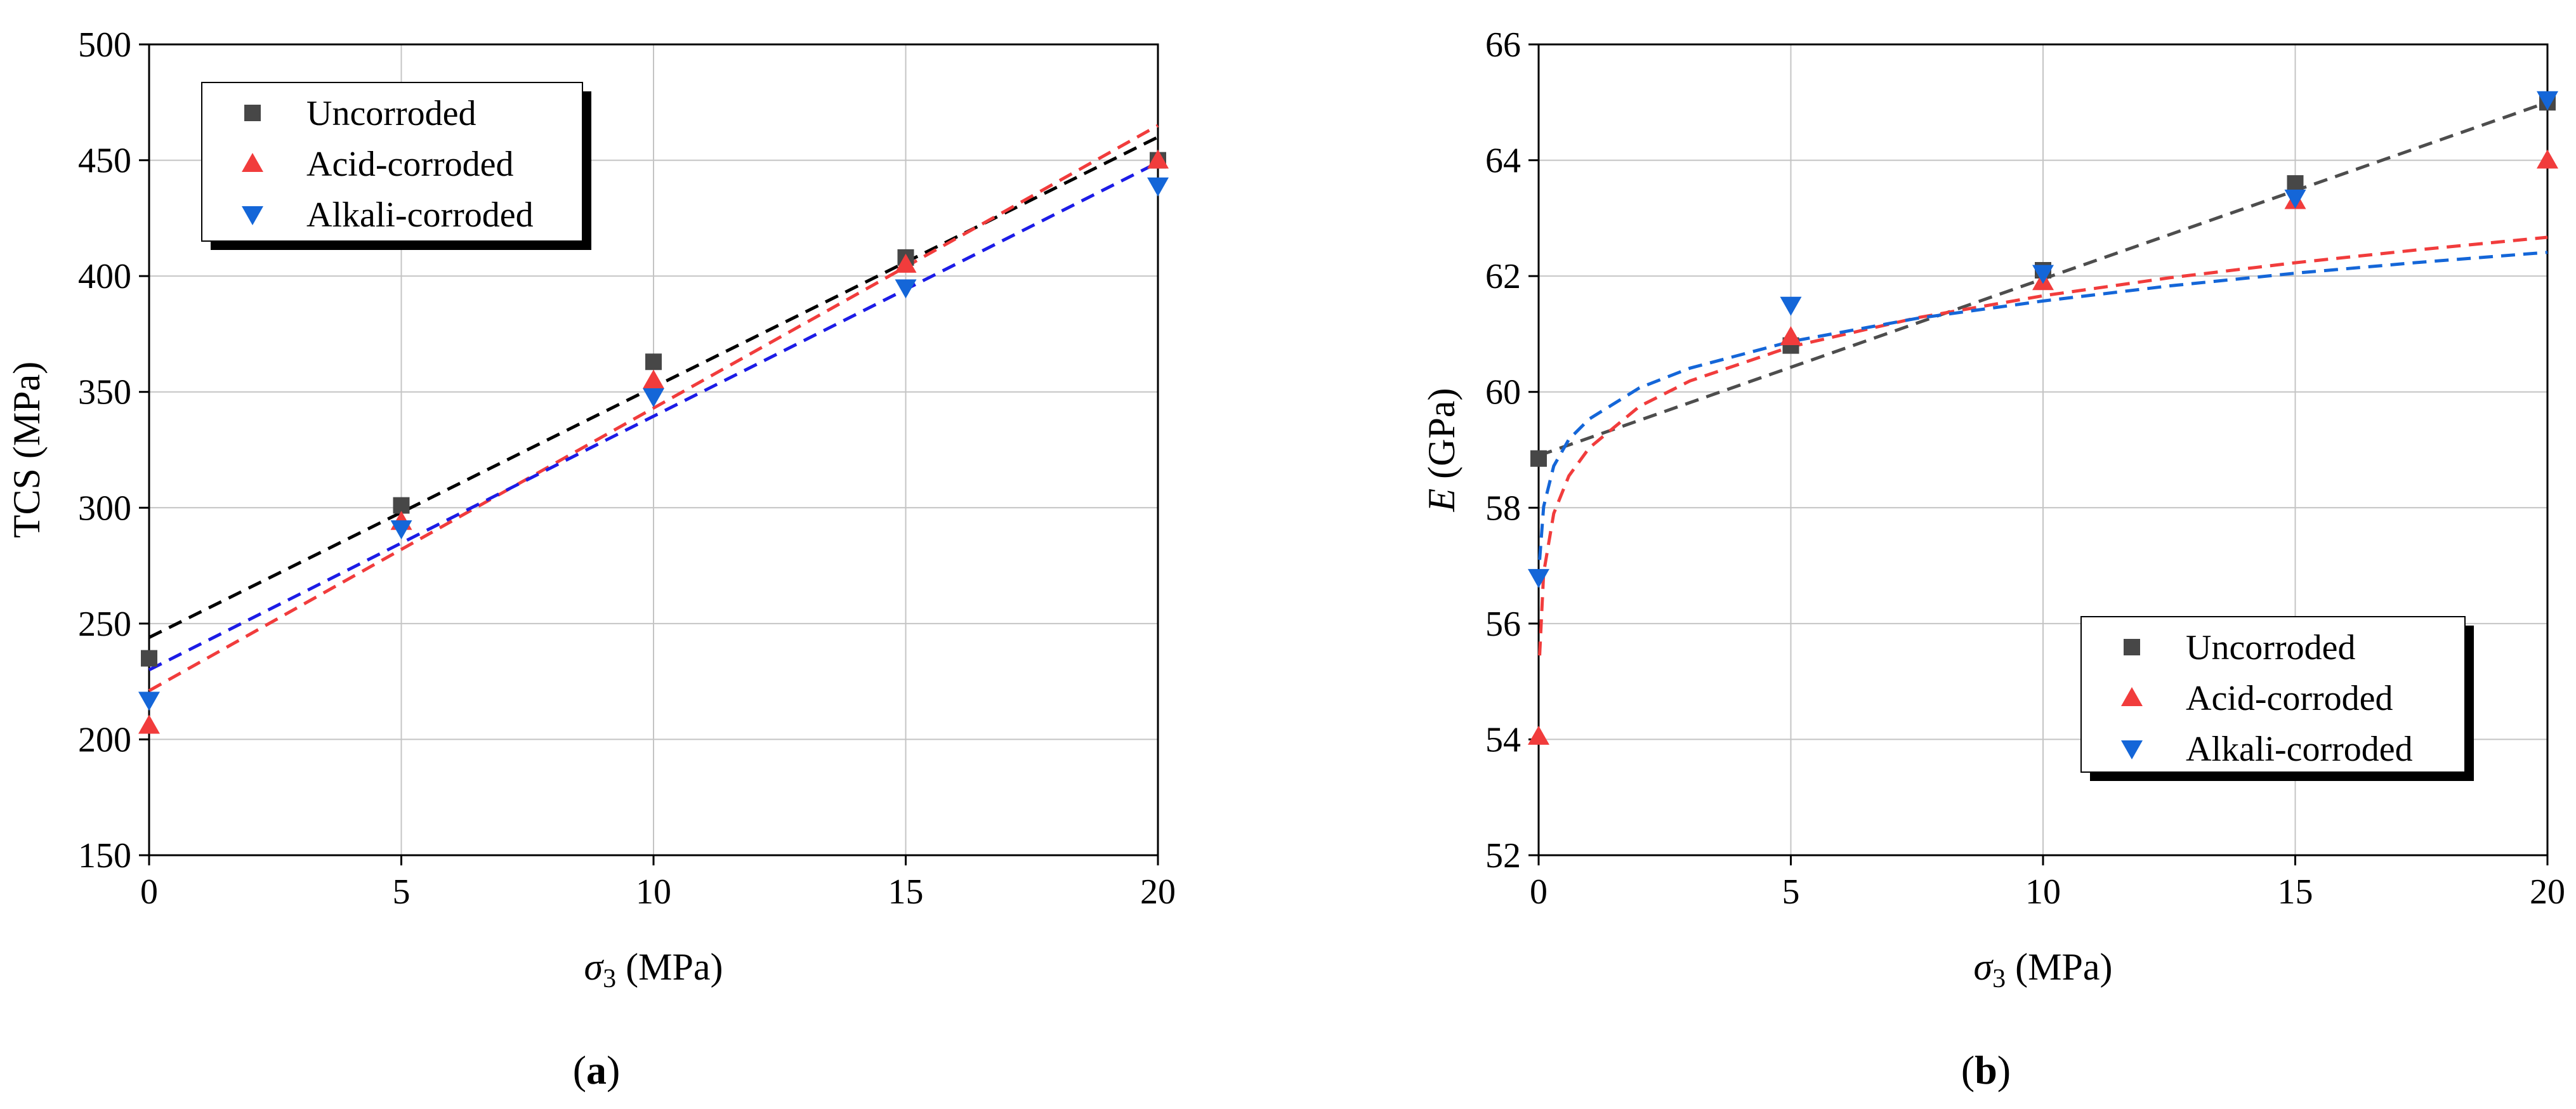  What do you see at coordinates (27, 450) in the screenshot?
I see `y-axis-label: TCS (MPa)` at bounding box center [27, 450].